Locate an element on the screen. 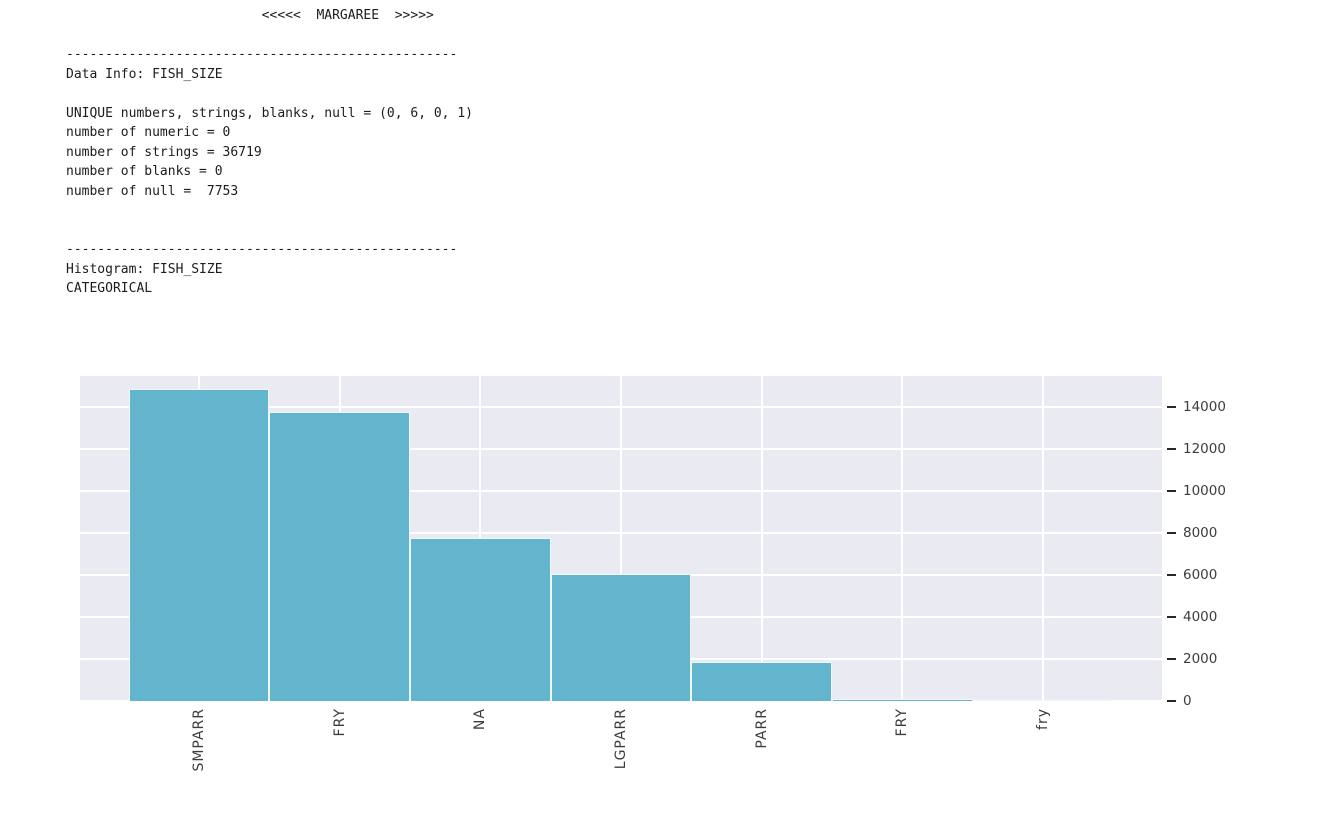 The image size is (1326, 821). y-tick-label: 12000 is located at coordinates (1204, 449).